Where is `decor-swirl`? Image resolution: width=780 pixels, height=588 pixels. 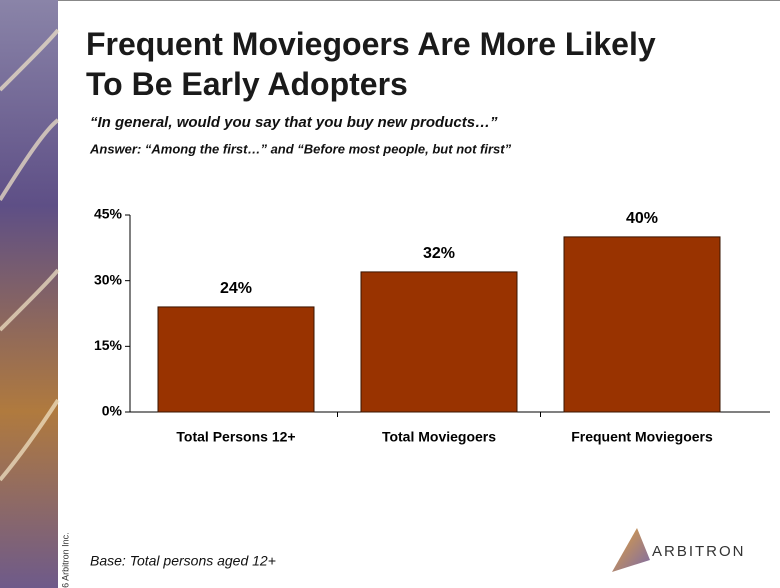 decor-swirl is located at coordinates (30, 255).